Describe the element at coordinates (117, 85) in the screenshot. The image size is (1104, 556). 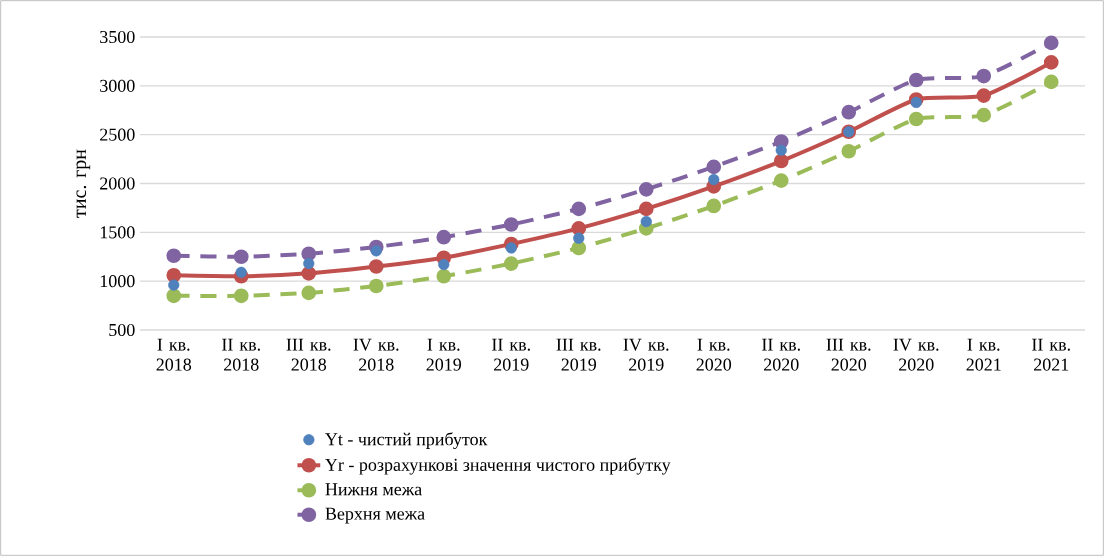
I see `y-tick-label: 3000` at that location.